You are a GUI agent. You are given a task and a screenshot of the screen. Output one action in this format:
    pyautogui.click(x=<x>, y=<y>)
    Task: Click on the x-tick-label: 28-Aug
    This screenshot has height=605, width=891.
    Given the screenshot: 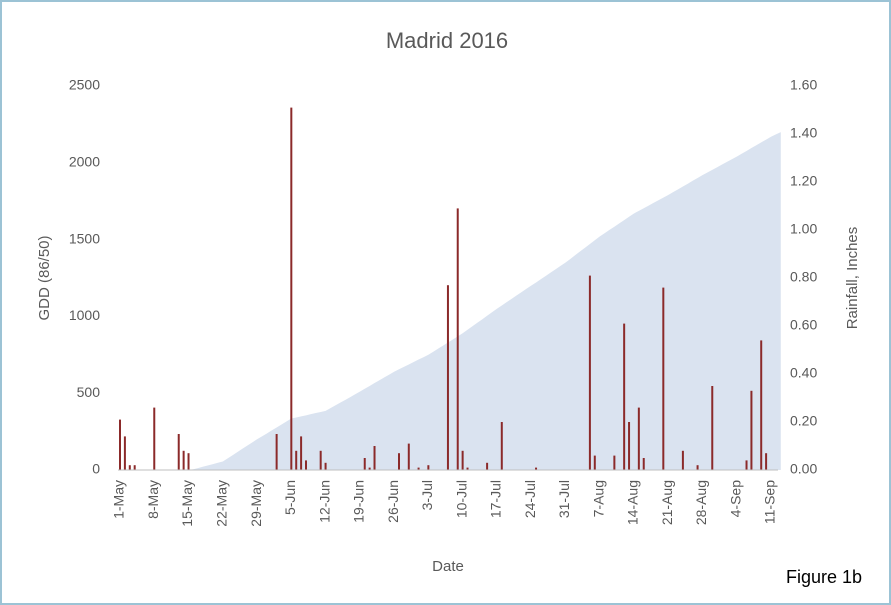 What is the action you would take?
    pyautogui.click(x=701, y=502)
    